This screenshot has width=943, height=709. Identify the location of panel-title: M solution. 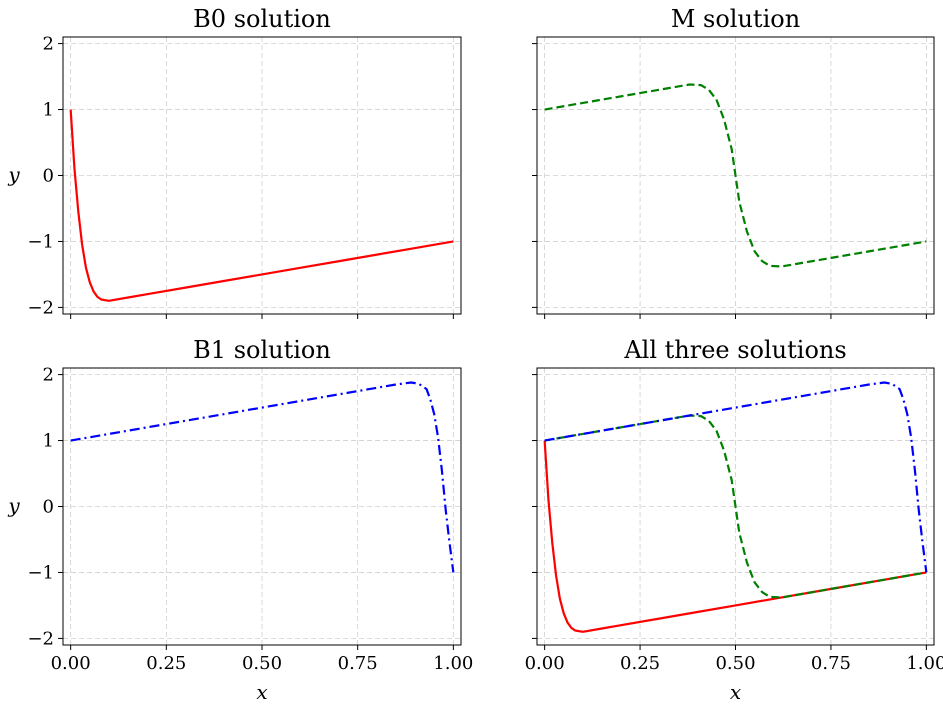
(735, 19).